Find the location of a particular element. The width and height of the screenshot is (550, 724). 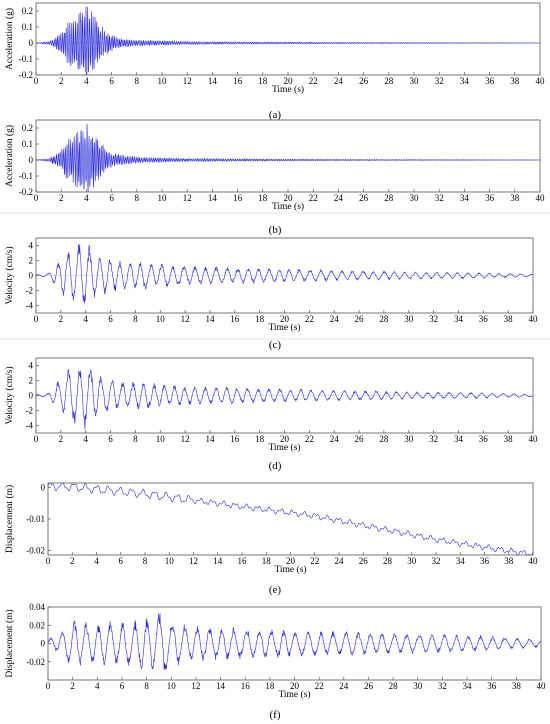

y-axis-label: Displacement (m) is located at coordinates (9, 519).